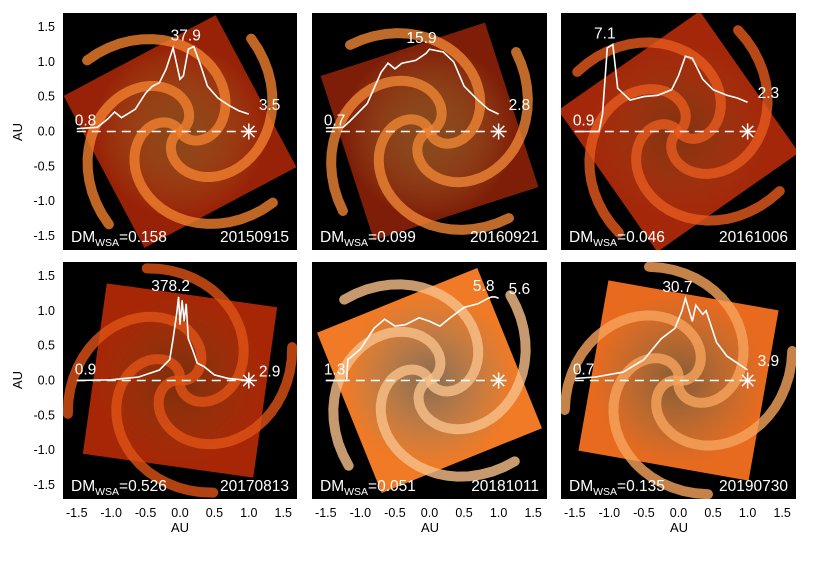  What do you see at coordinates (753, 237) in the screenshot?
I see `date-label: 20161006` at bounding box center [753, 237].